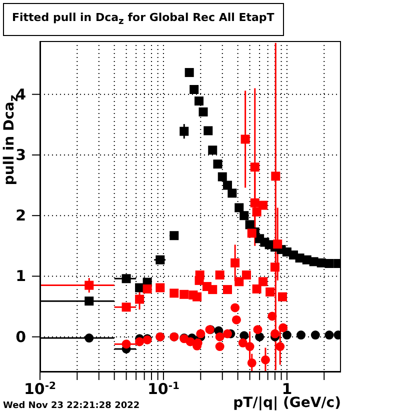 The image size is (400, 414). I want to click on x-axis-title: pT/|q| (GeV/c), so click(287, 403).